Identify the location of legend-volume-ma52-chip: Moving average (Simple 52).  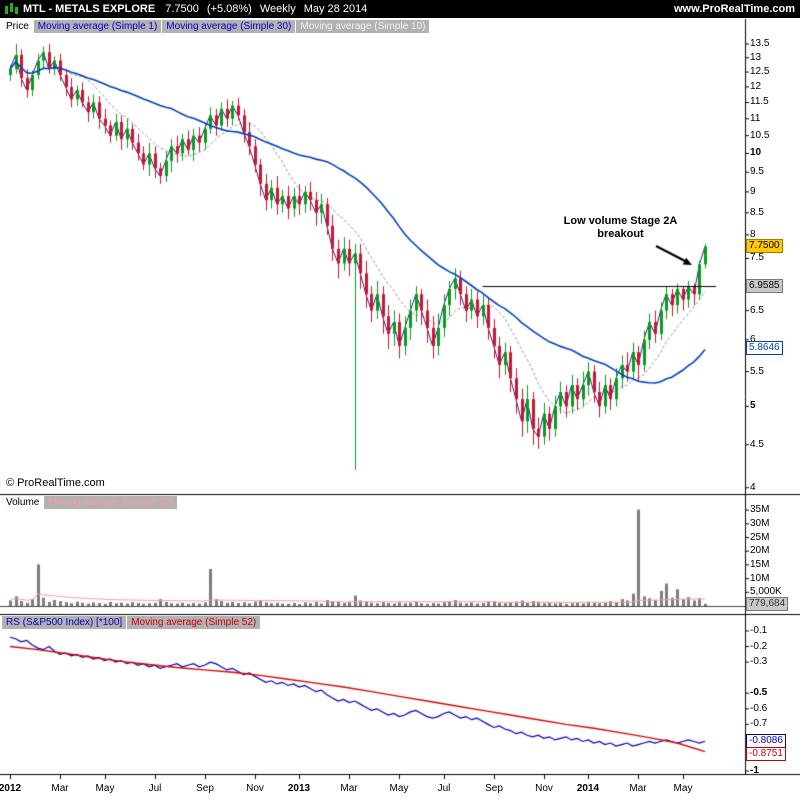
(111, 502).